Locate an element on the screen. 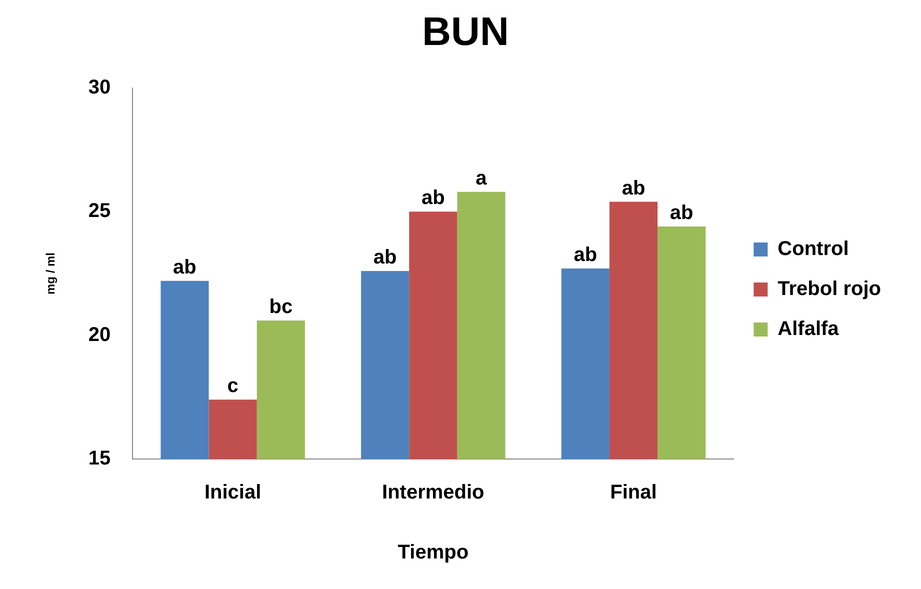  x-tick-label: Intermedio is located at coordinates (433, 493).